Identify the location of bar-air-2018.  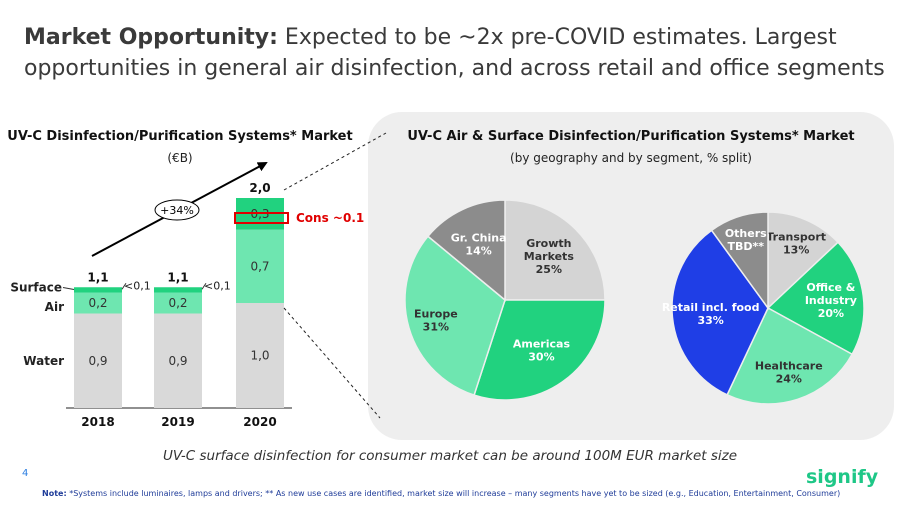
(98, 303).